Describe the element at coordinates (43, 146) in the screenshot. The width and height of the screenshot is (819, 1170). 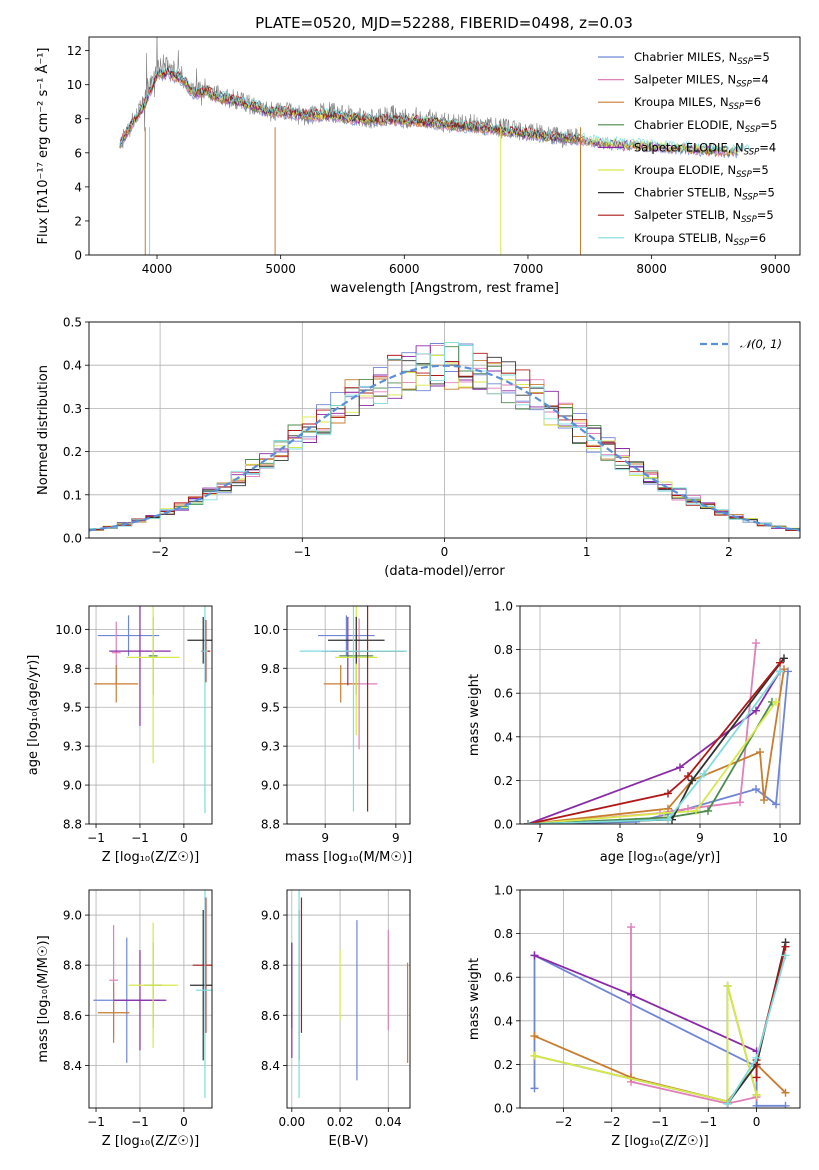
I see `y-axis-label: Flux [fλ10⁻¹⁷ erg cm⁻² s⁻¹ Å⁻¹]` at that location.